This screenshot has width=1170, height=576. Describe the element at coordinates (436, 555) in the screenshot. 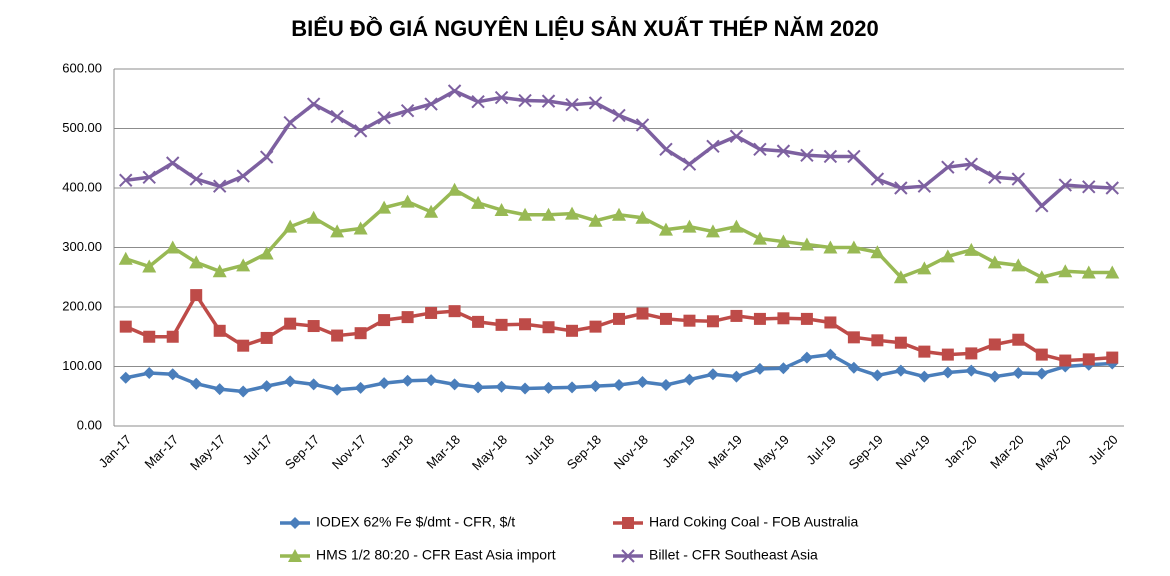

I see `legend-label: HMS 1/2 80:20 - CFR East Asia import` at that location.